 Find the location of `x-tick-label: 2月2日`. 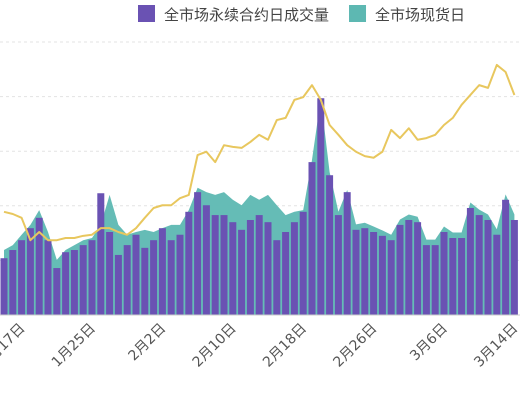

x-tick-label: 2月2日 is located at coordinates (148, 343).